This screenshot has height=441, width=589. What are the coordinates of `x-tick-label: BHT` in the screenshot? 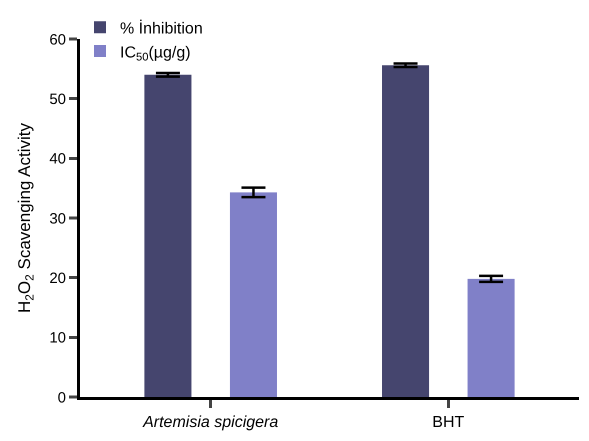 It's located at (448, 423).